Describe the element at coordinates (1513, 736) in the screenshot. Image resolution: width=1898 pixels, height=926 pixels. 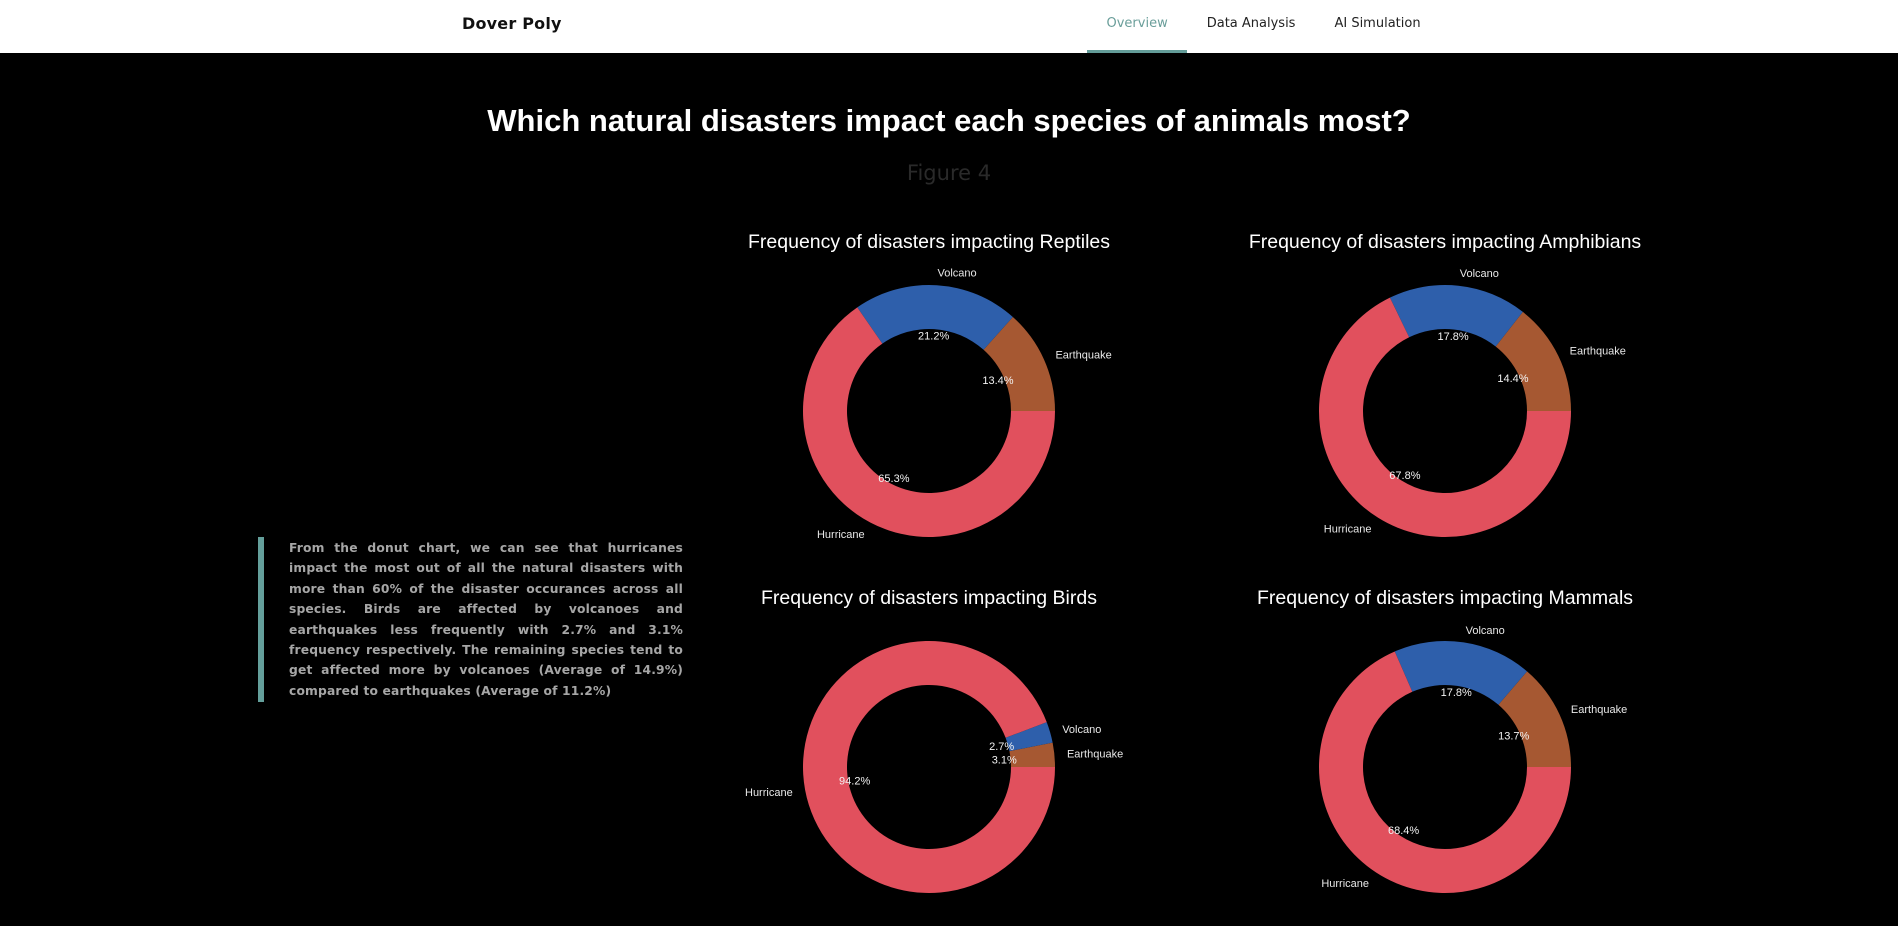
I see `percent-label-earthquake: 13.7%` at that location.